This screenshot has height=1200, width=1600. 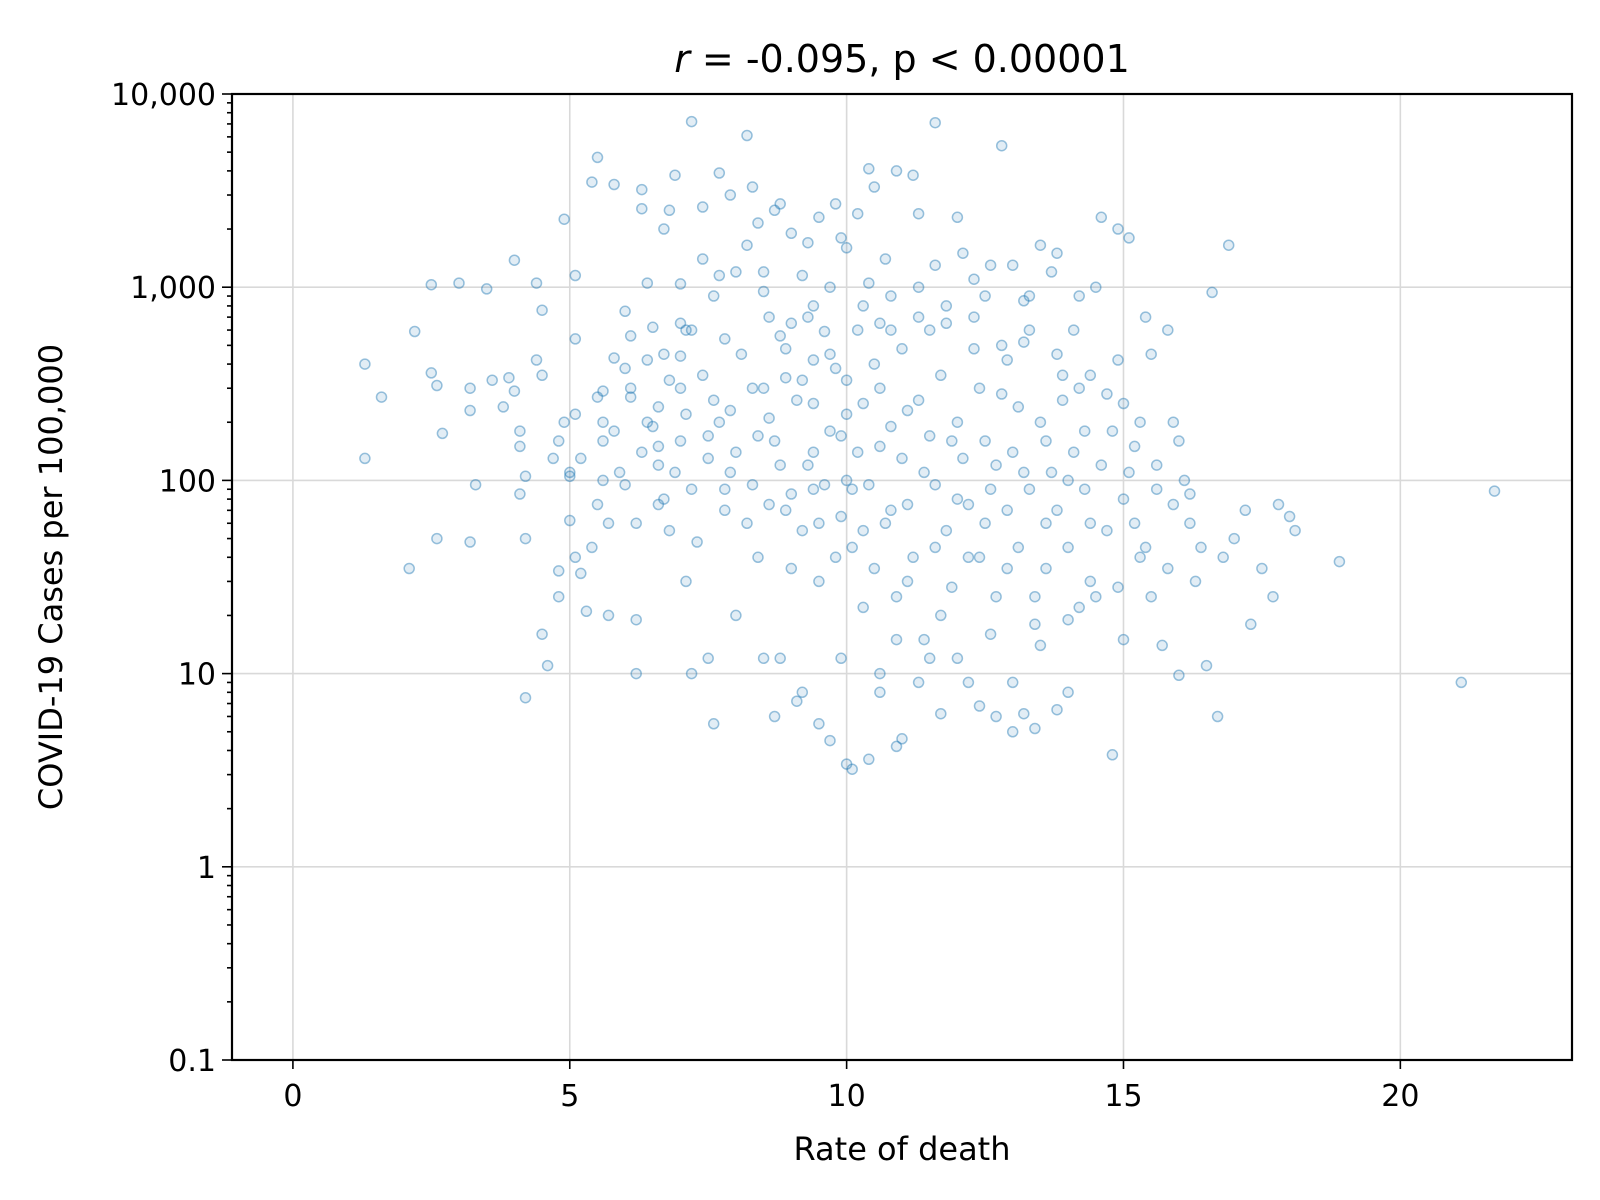 I want to click on x-tick-label: 20, so click(x=1400, y=1096).